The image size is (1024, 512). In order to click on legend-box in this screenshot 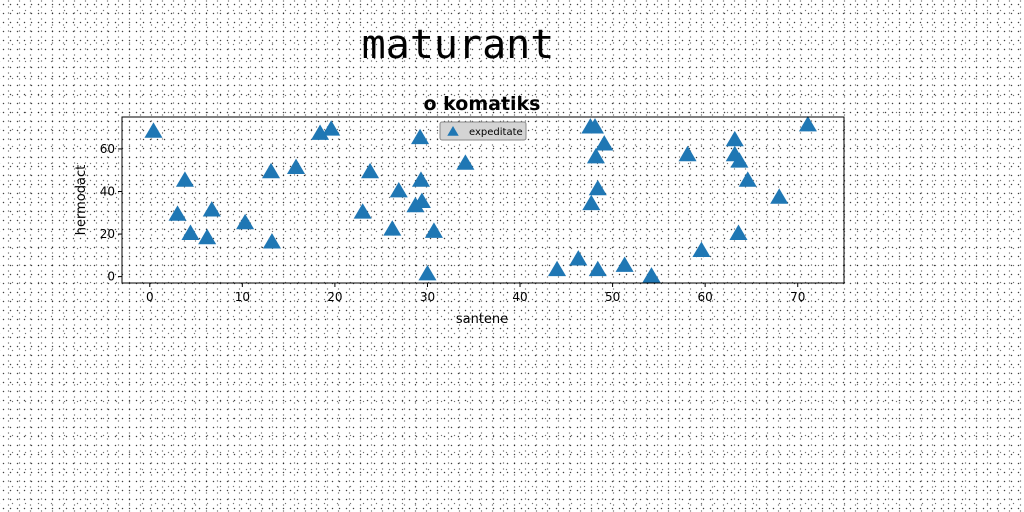, I will do `click(483, 131)`.